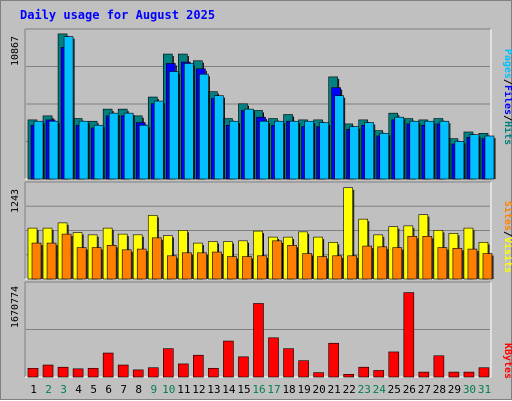  Describe the element at coordinates (138, 389) in the screenshot. I see `day-label-8: 8` at that location.